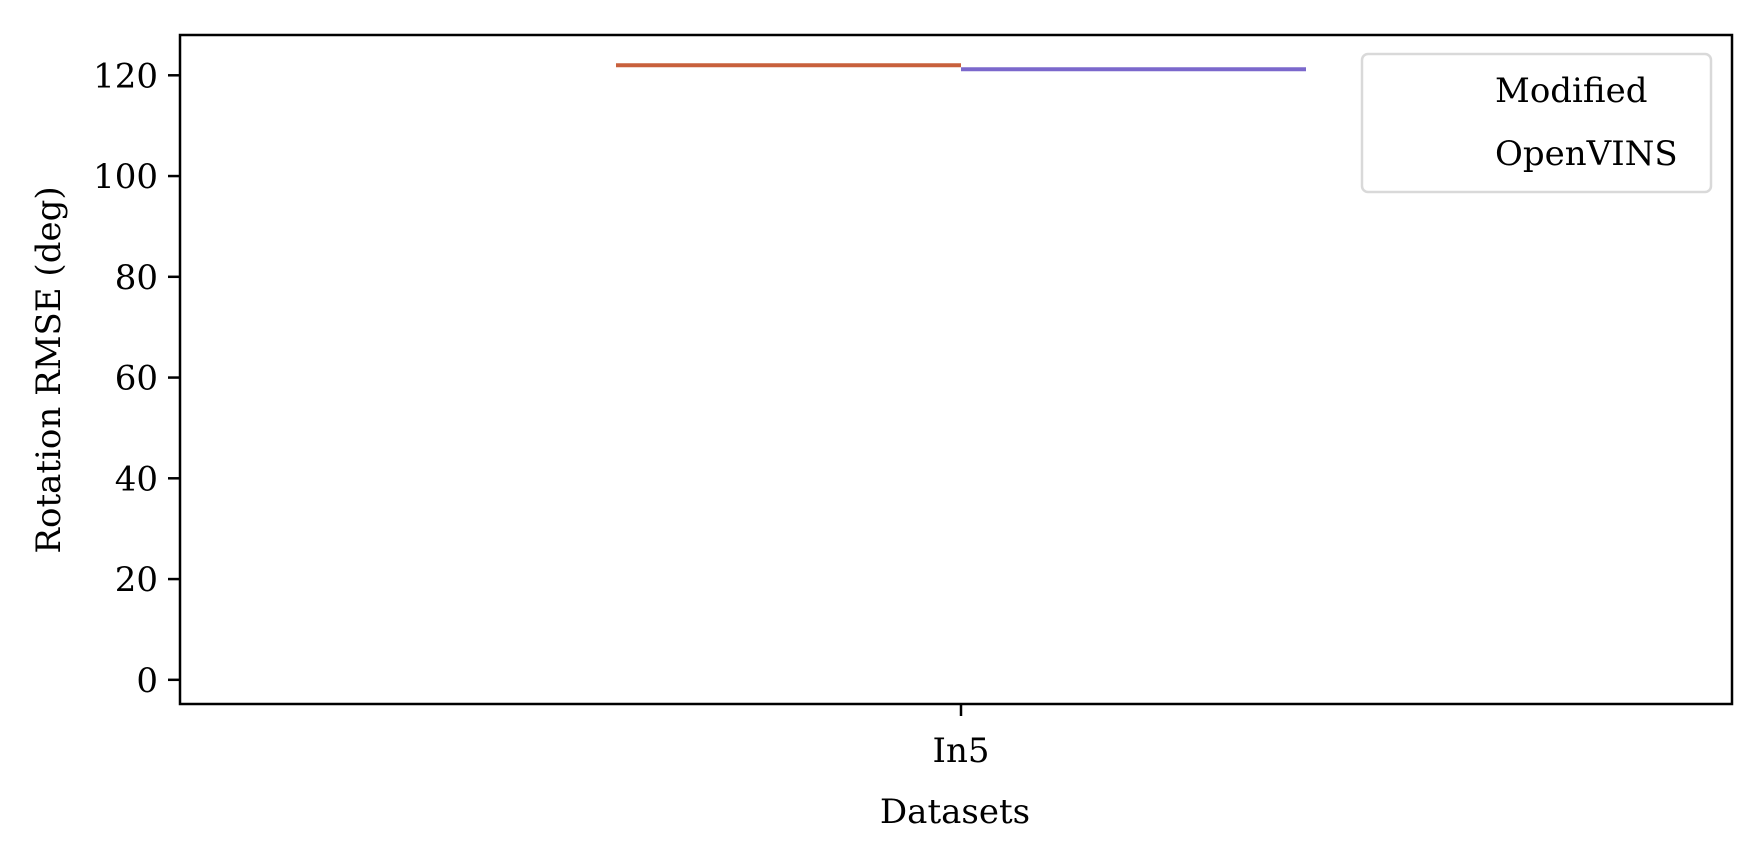 The width and height of the screenshot is (1763, 863). I want to click on legend: Modified OpenVINS, so click(1536, 123).